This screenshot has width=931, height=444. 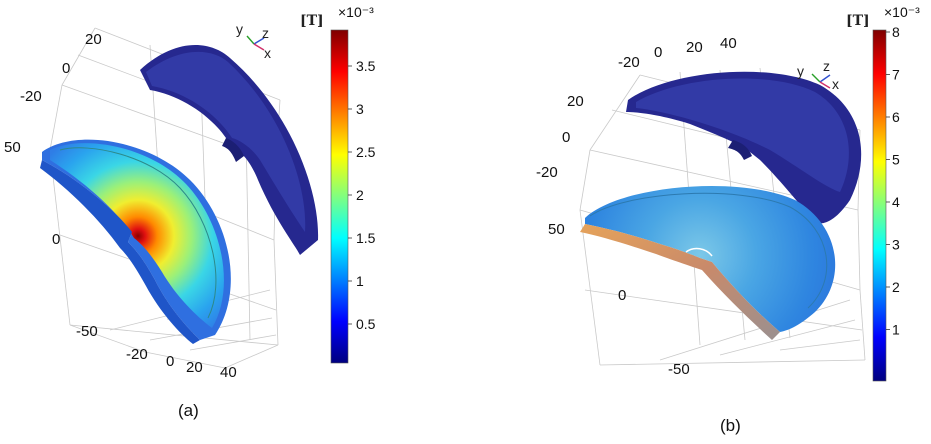 I want to click on panel-a-caption: (a), so click(x=188, y=410).